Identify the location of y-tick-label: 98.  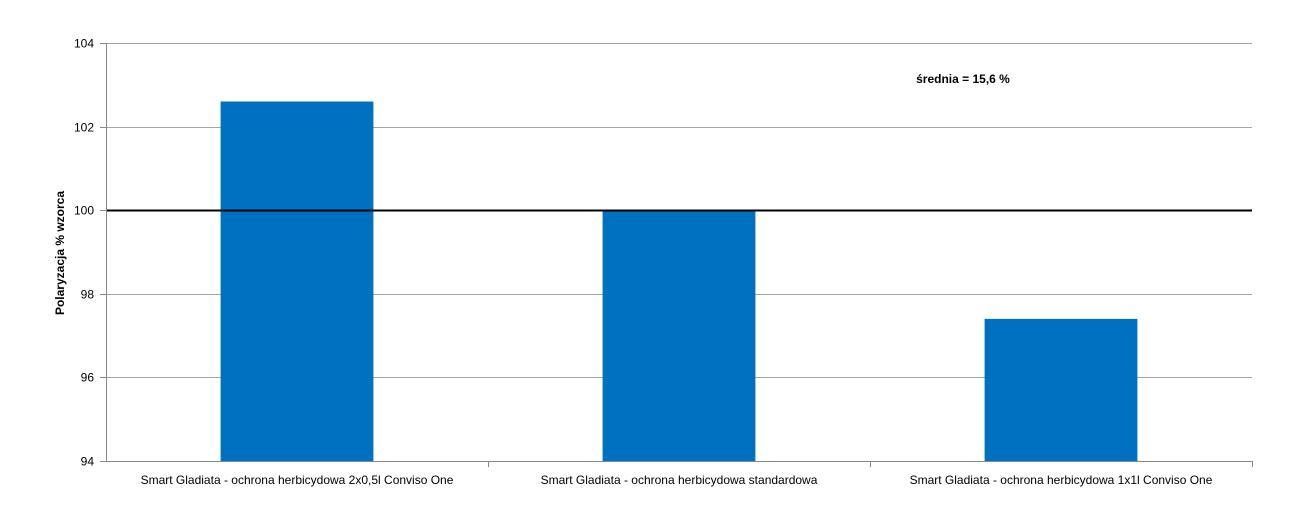
(88, 295).